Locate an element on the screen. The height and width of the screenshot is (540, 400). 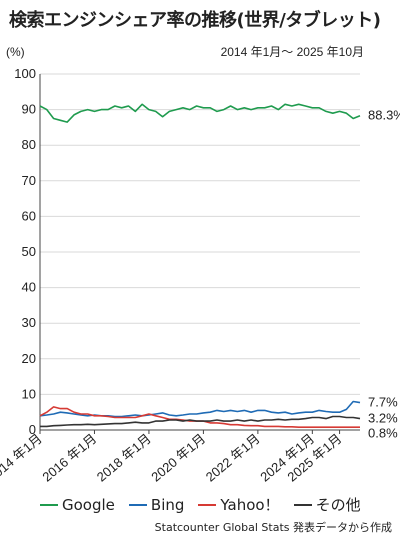
end-label-3: 3.2% is located at coordinates (383, 418).